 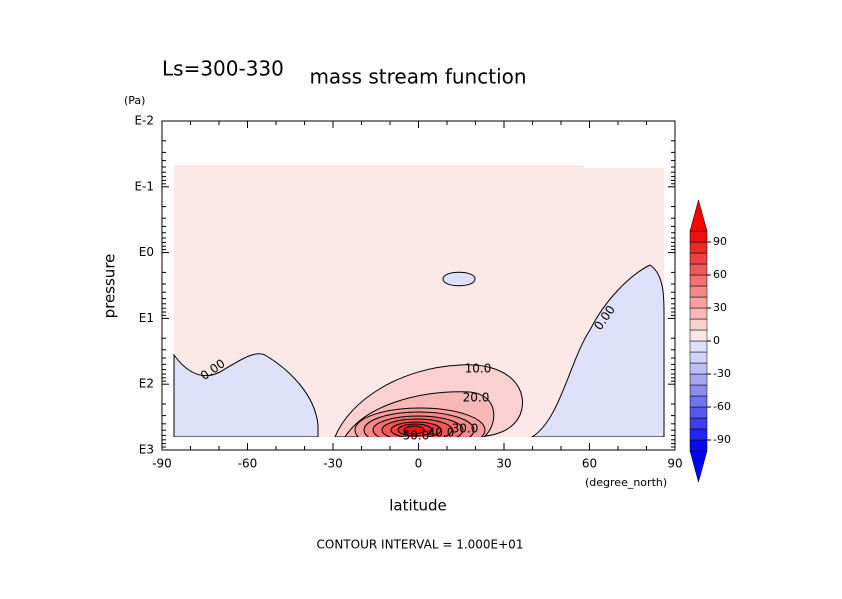 What do you see at coordinates (146, 384) in the screenshot?
I see `y-tick-label: E2` at bounding box center [146, 384].